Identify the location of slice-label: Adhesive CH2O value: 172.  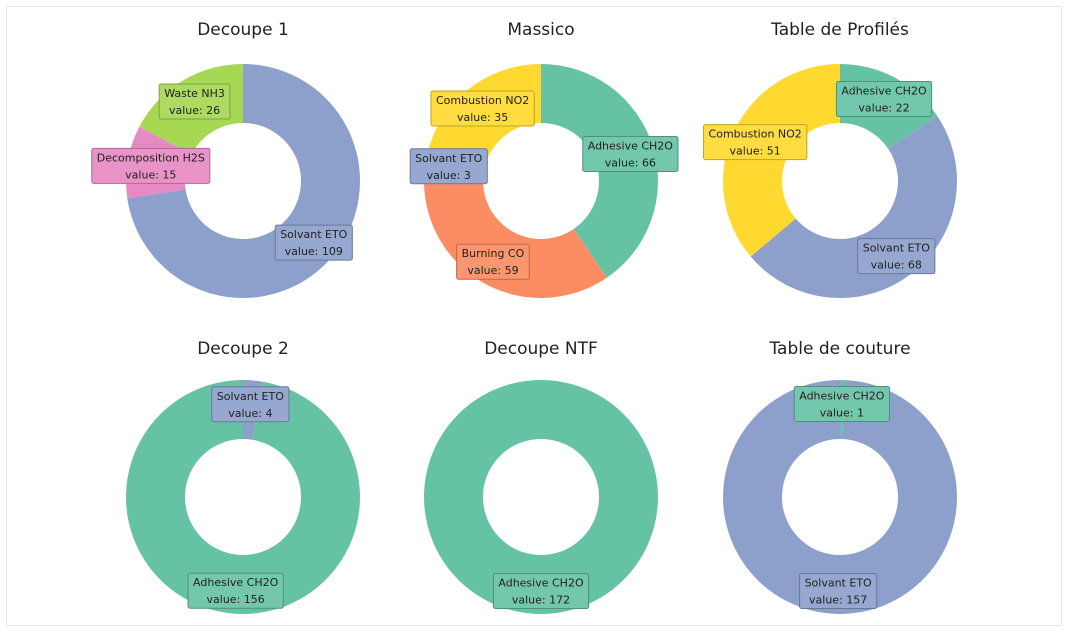
(541, 591).